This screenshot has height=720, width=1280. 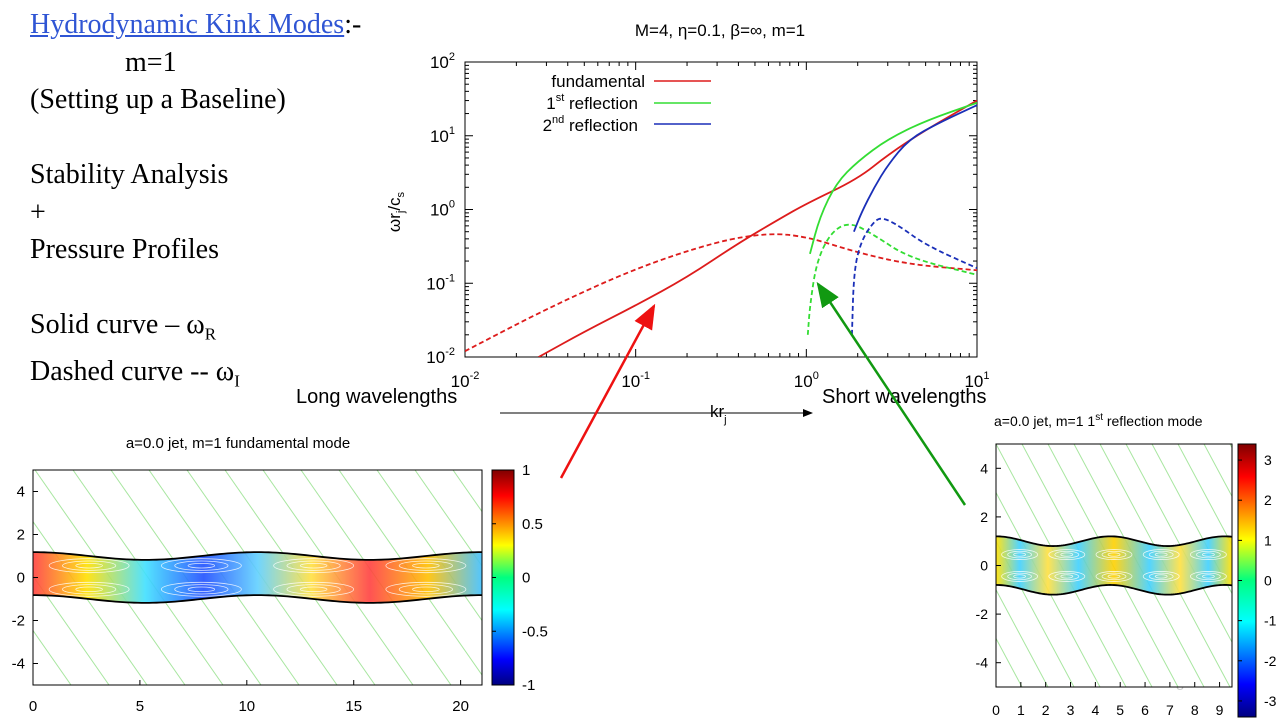 I want to click on chart-title: M=4, η=0.1, β=∞, m=1, so click(x=720, y=30).